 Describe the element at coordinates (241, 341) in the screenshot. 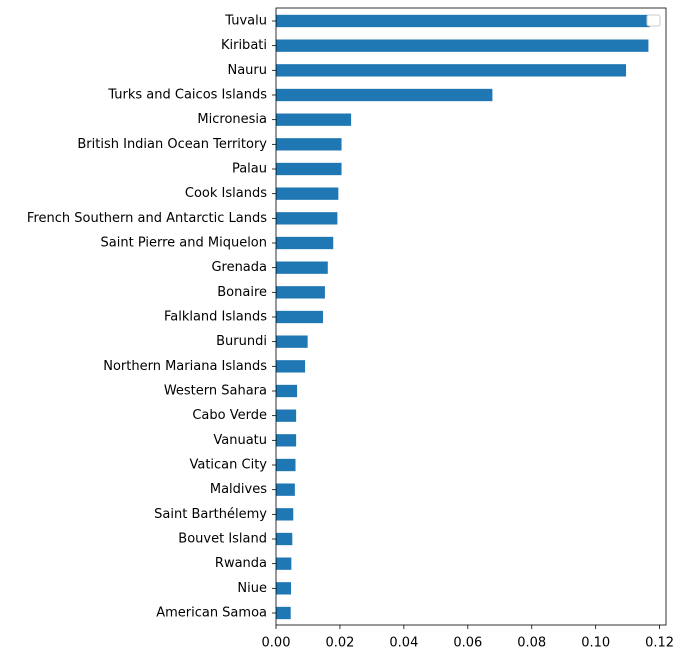

I see `y-tick-label: Burundi` at that location.